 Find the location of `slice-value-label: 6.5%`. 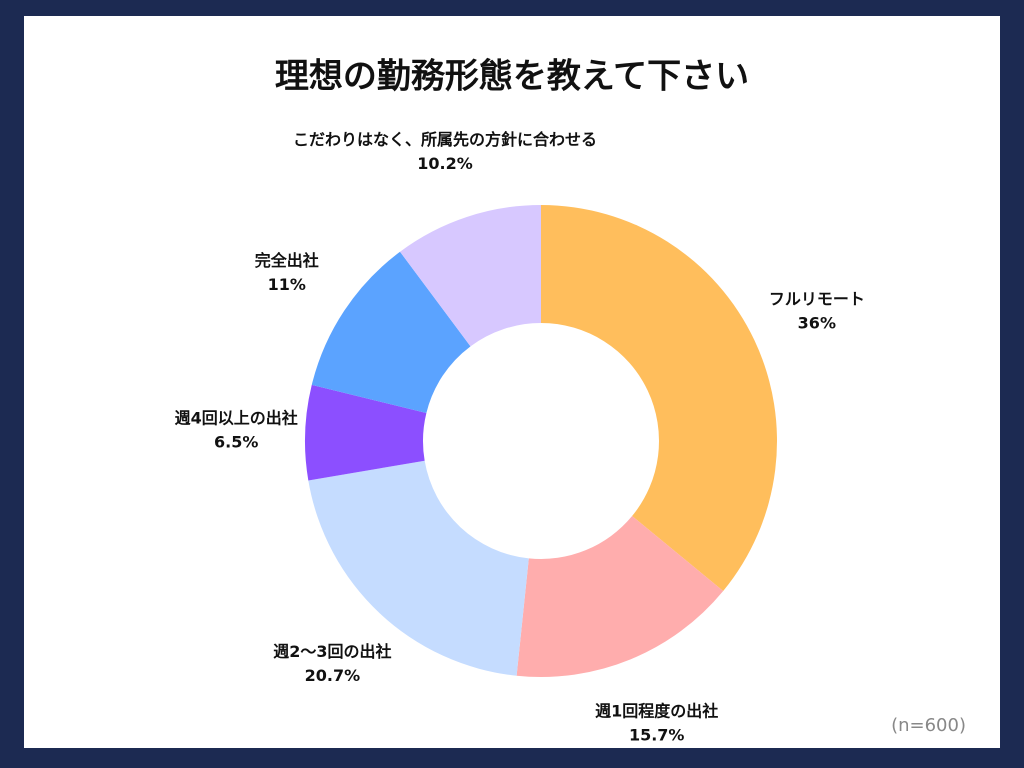

slice-value-label: 6.5% is located at coordinates (236, 441).